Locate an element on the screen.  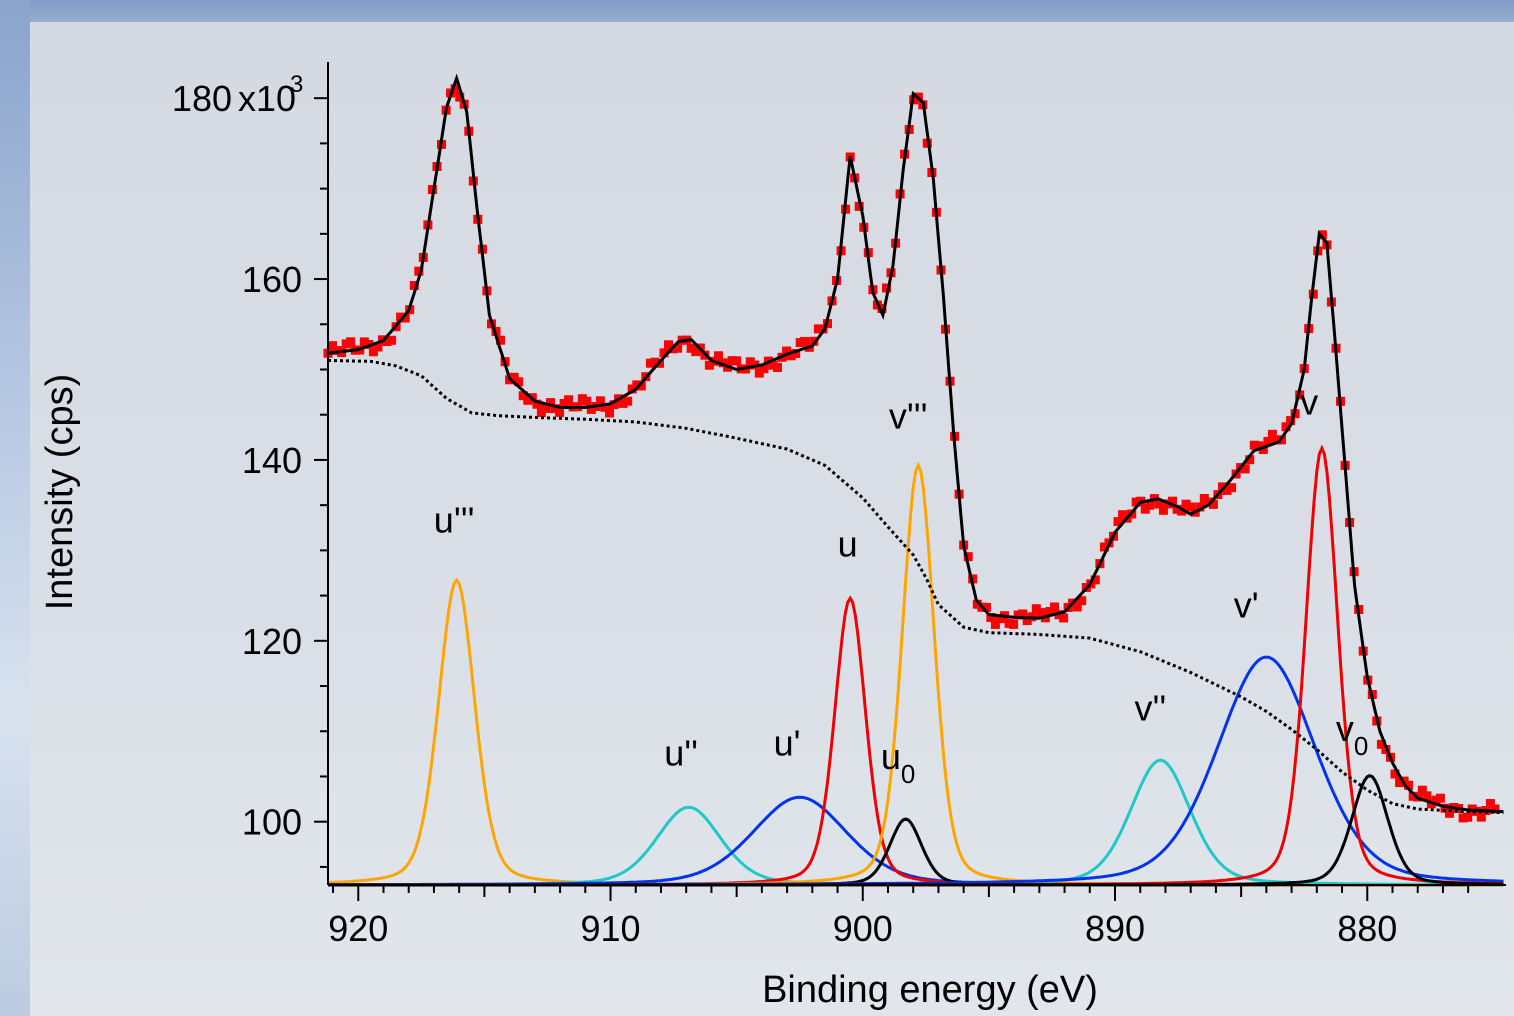
x-tick-label: 910 is located at coordinates (610, 928).